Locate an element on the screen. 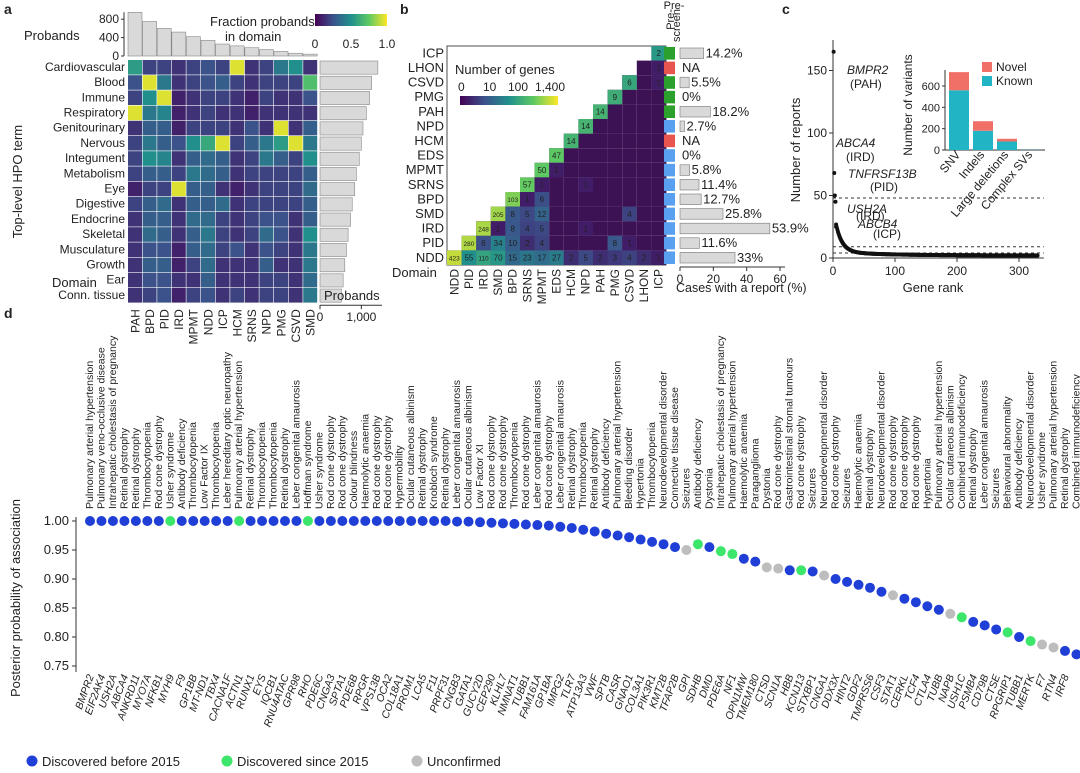 This screenshot has height=773, width=1080. d-disease-label: Seizures is located at coordinates (996, 488).